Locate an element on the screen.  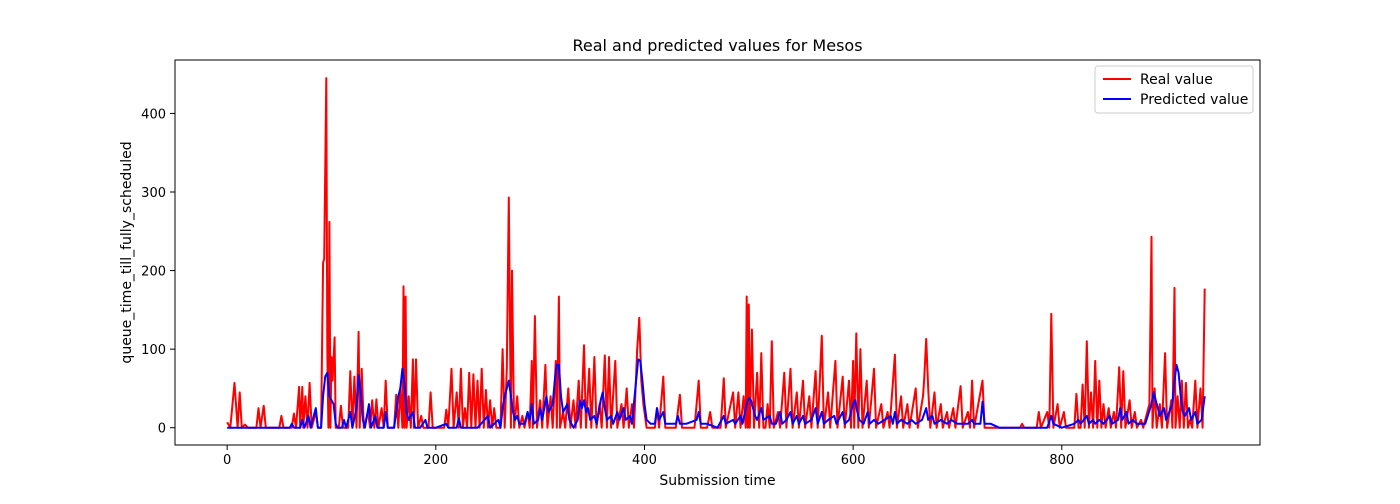
legend-real-value-label: Real value is located at coordinates (1176, 80).